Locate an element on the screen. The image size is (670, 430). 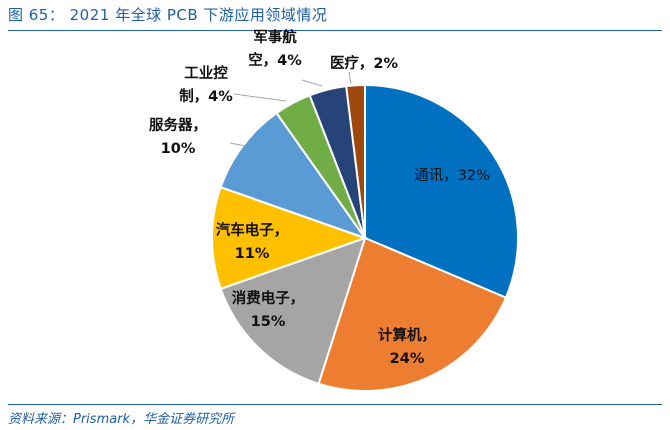
figure-source: 资料来源：Prismark，华金证券研究所 is located at coordinates (121, 419).